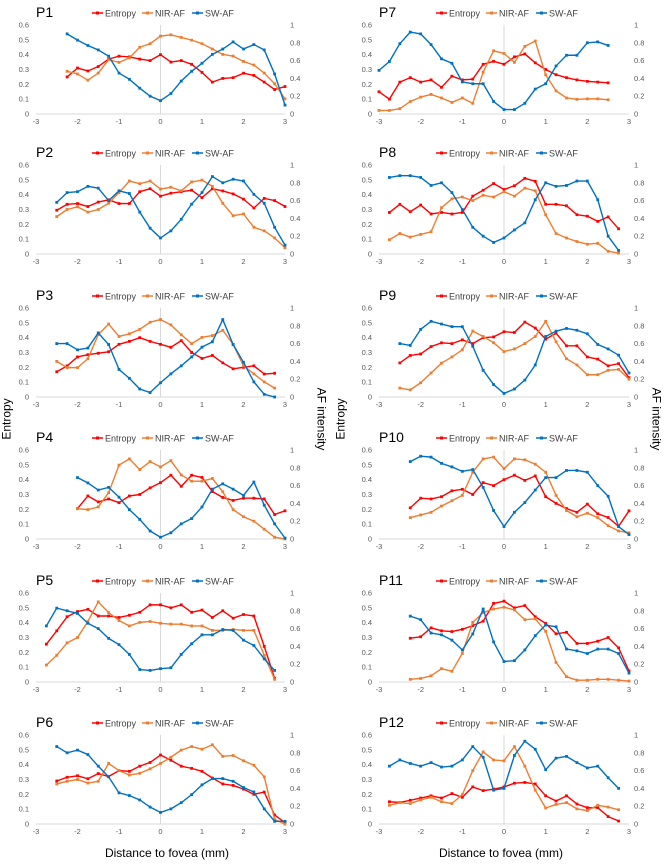 Image resolution: width=668 pixels, height=864 pixels. I want to click on y-tick-label-right: 0.6, so click(639, 200).